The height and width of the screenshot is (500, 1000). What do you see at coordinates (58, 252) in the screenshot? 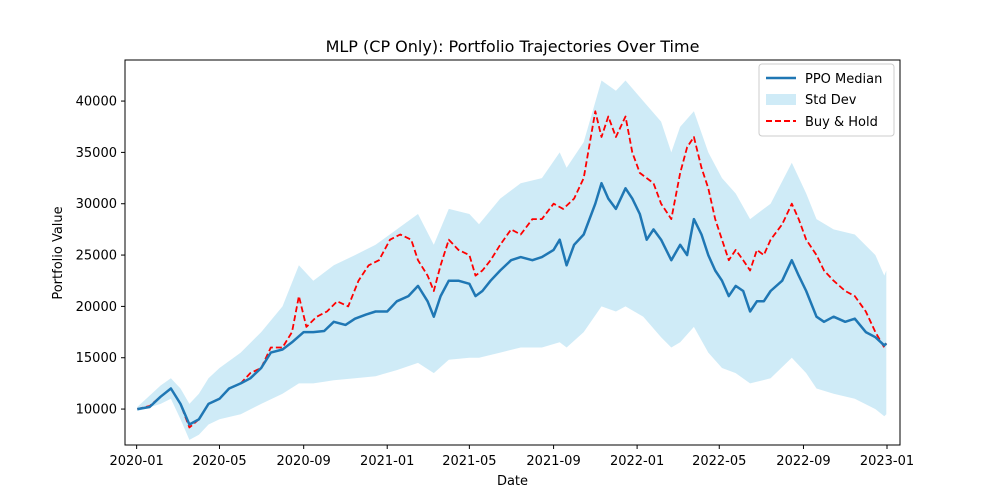
I see `y-axis-label: Portfolio Value` at bounding box center [58, 252].